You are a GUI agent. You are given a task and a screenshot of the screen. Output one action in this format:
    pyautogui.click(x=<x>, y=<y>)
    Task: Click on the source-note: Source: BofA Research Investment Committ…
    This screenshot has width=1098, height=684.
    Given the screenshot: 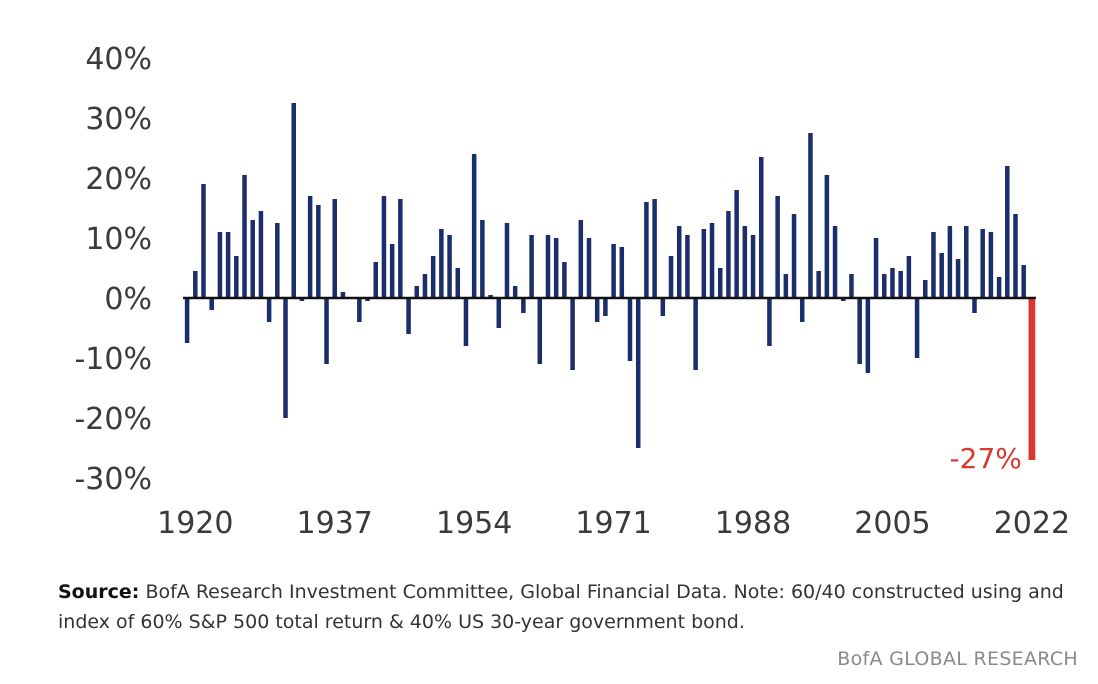 What is the action you would take?
    pyautogui.click(x=563, y=607)
    